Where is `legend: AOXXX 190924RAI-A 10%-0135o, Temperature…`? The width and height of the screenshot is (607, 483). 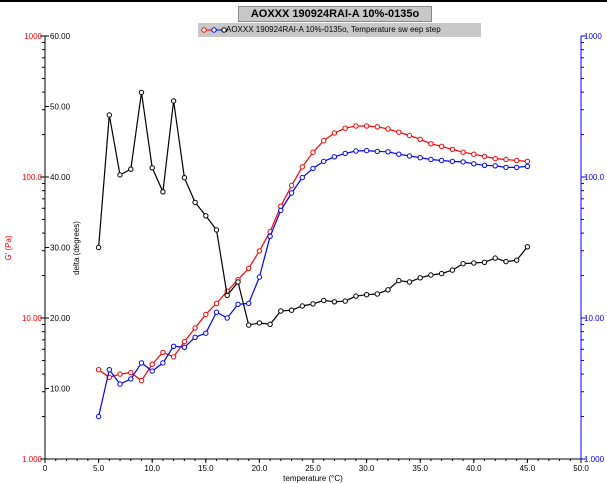
legend: AOXXX 190924RAI-A 10%-0135o, Temperature… is located at coordinates (339, 30).